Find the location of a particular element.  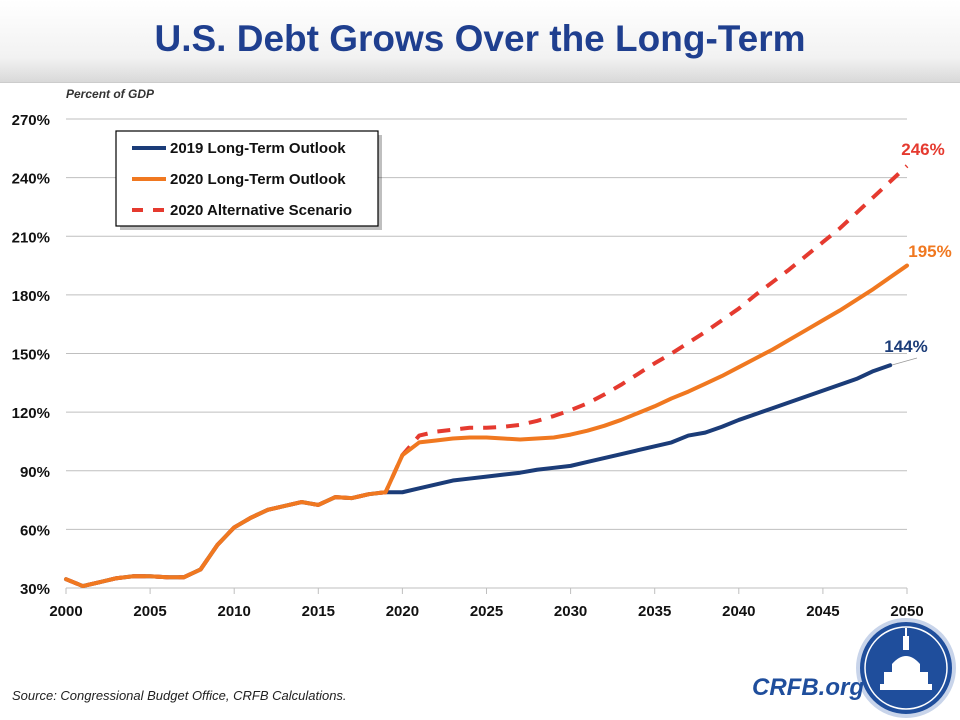

end-value-label: 246% is located at coordinates (922, 149).